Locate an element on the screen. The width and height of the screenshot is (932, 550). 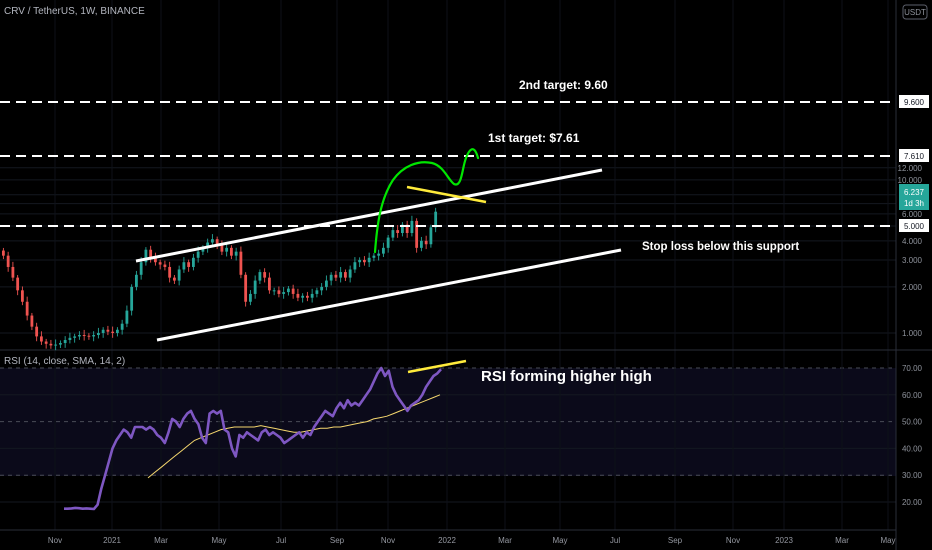
currency-badge-label: USDT is located at coordinates (915, 12).